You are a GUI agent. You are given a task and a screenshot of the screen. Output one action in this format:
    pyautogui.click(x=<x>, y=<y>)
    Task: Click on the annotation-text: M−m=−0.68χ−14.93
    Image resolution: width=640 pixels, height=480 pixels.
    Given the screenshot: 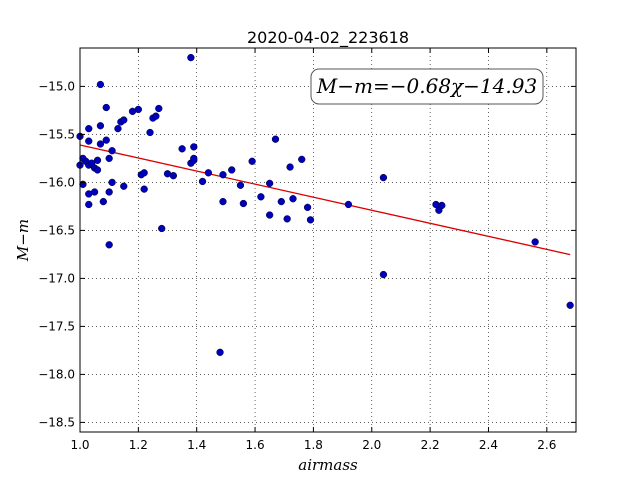 What is the action you would take?
    pyautogui.click(x=426, y=86)
    